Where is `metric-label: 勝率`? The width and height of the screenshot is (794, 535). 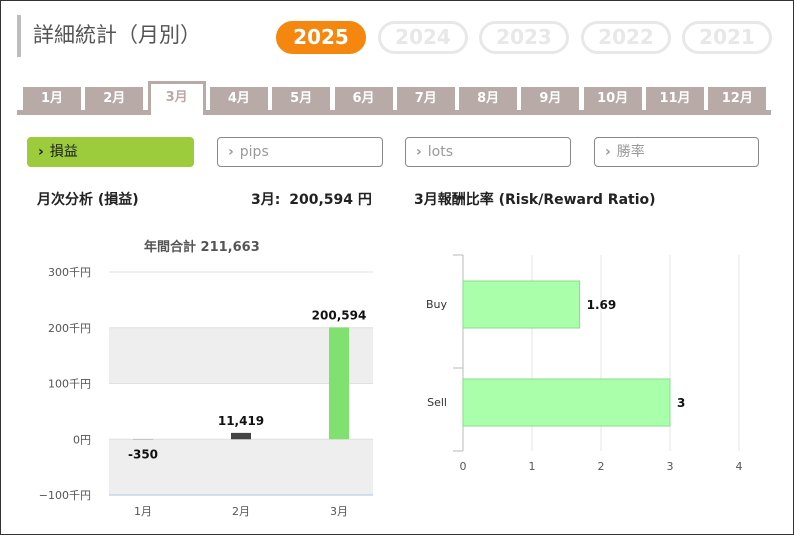
metric-label: 勝率 is located at coordinates (630, 152).